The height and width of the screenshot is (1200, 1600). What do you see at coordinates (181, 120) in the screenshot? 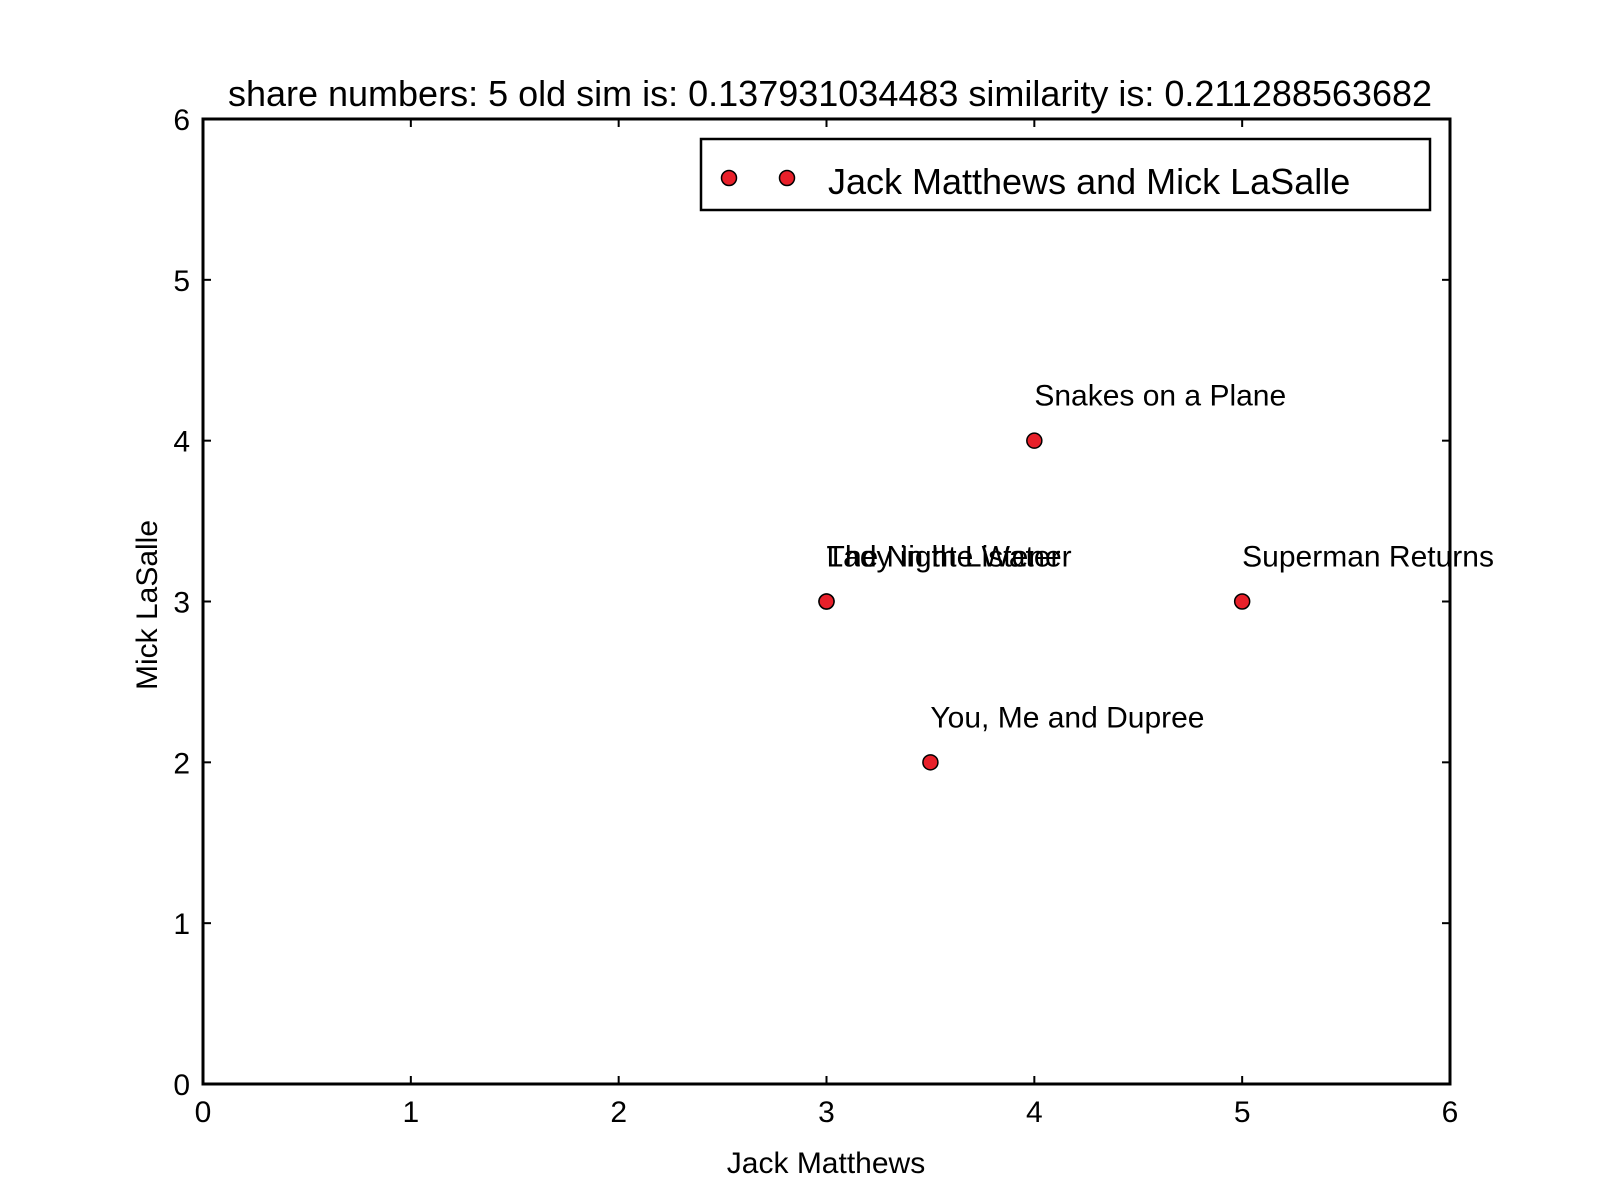
I see `y-tick-label: 6` at bounding box center [181, 120].